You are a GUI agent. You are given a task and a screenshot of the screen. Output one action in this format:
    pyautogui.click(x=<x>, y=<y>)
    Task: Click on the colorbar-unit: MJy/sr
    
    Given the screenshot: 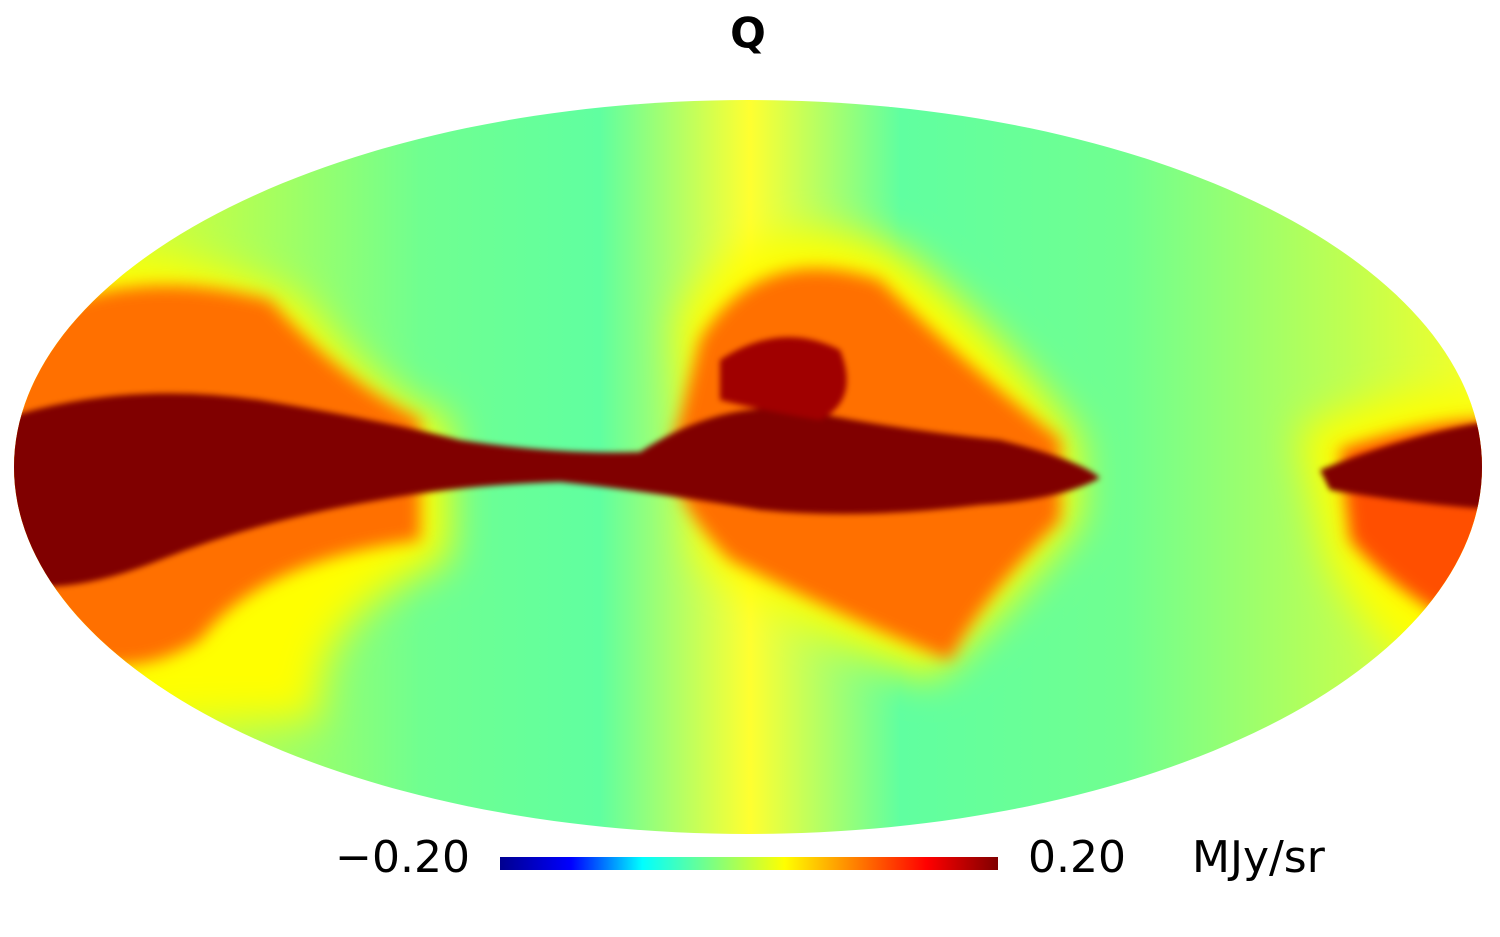 What is the action you would take?
    pyautogui.click(x=1259, y=857)
    